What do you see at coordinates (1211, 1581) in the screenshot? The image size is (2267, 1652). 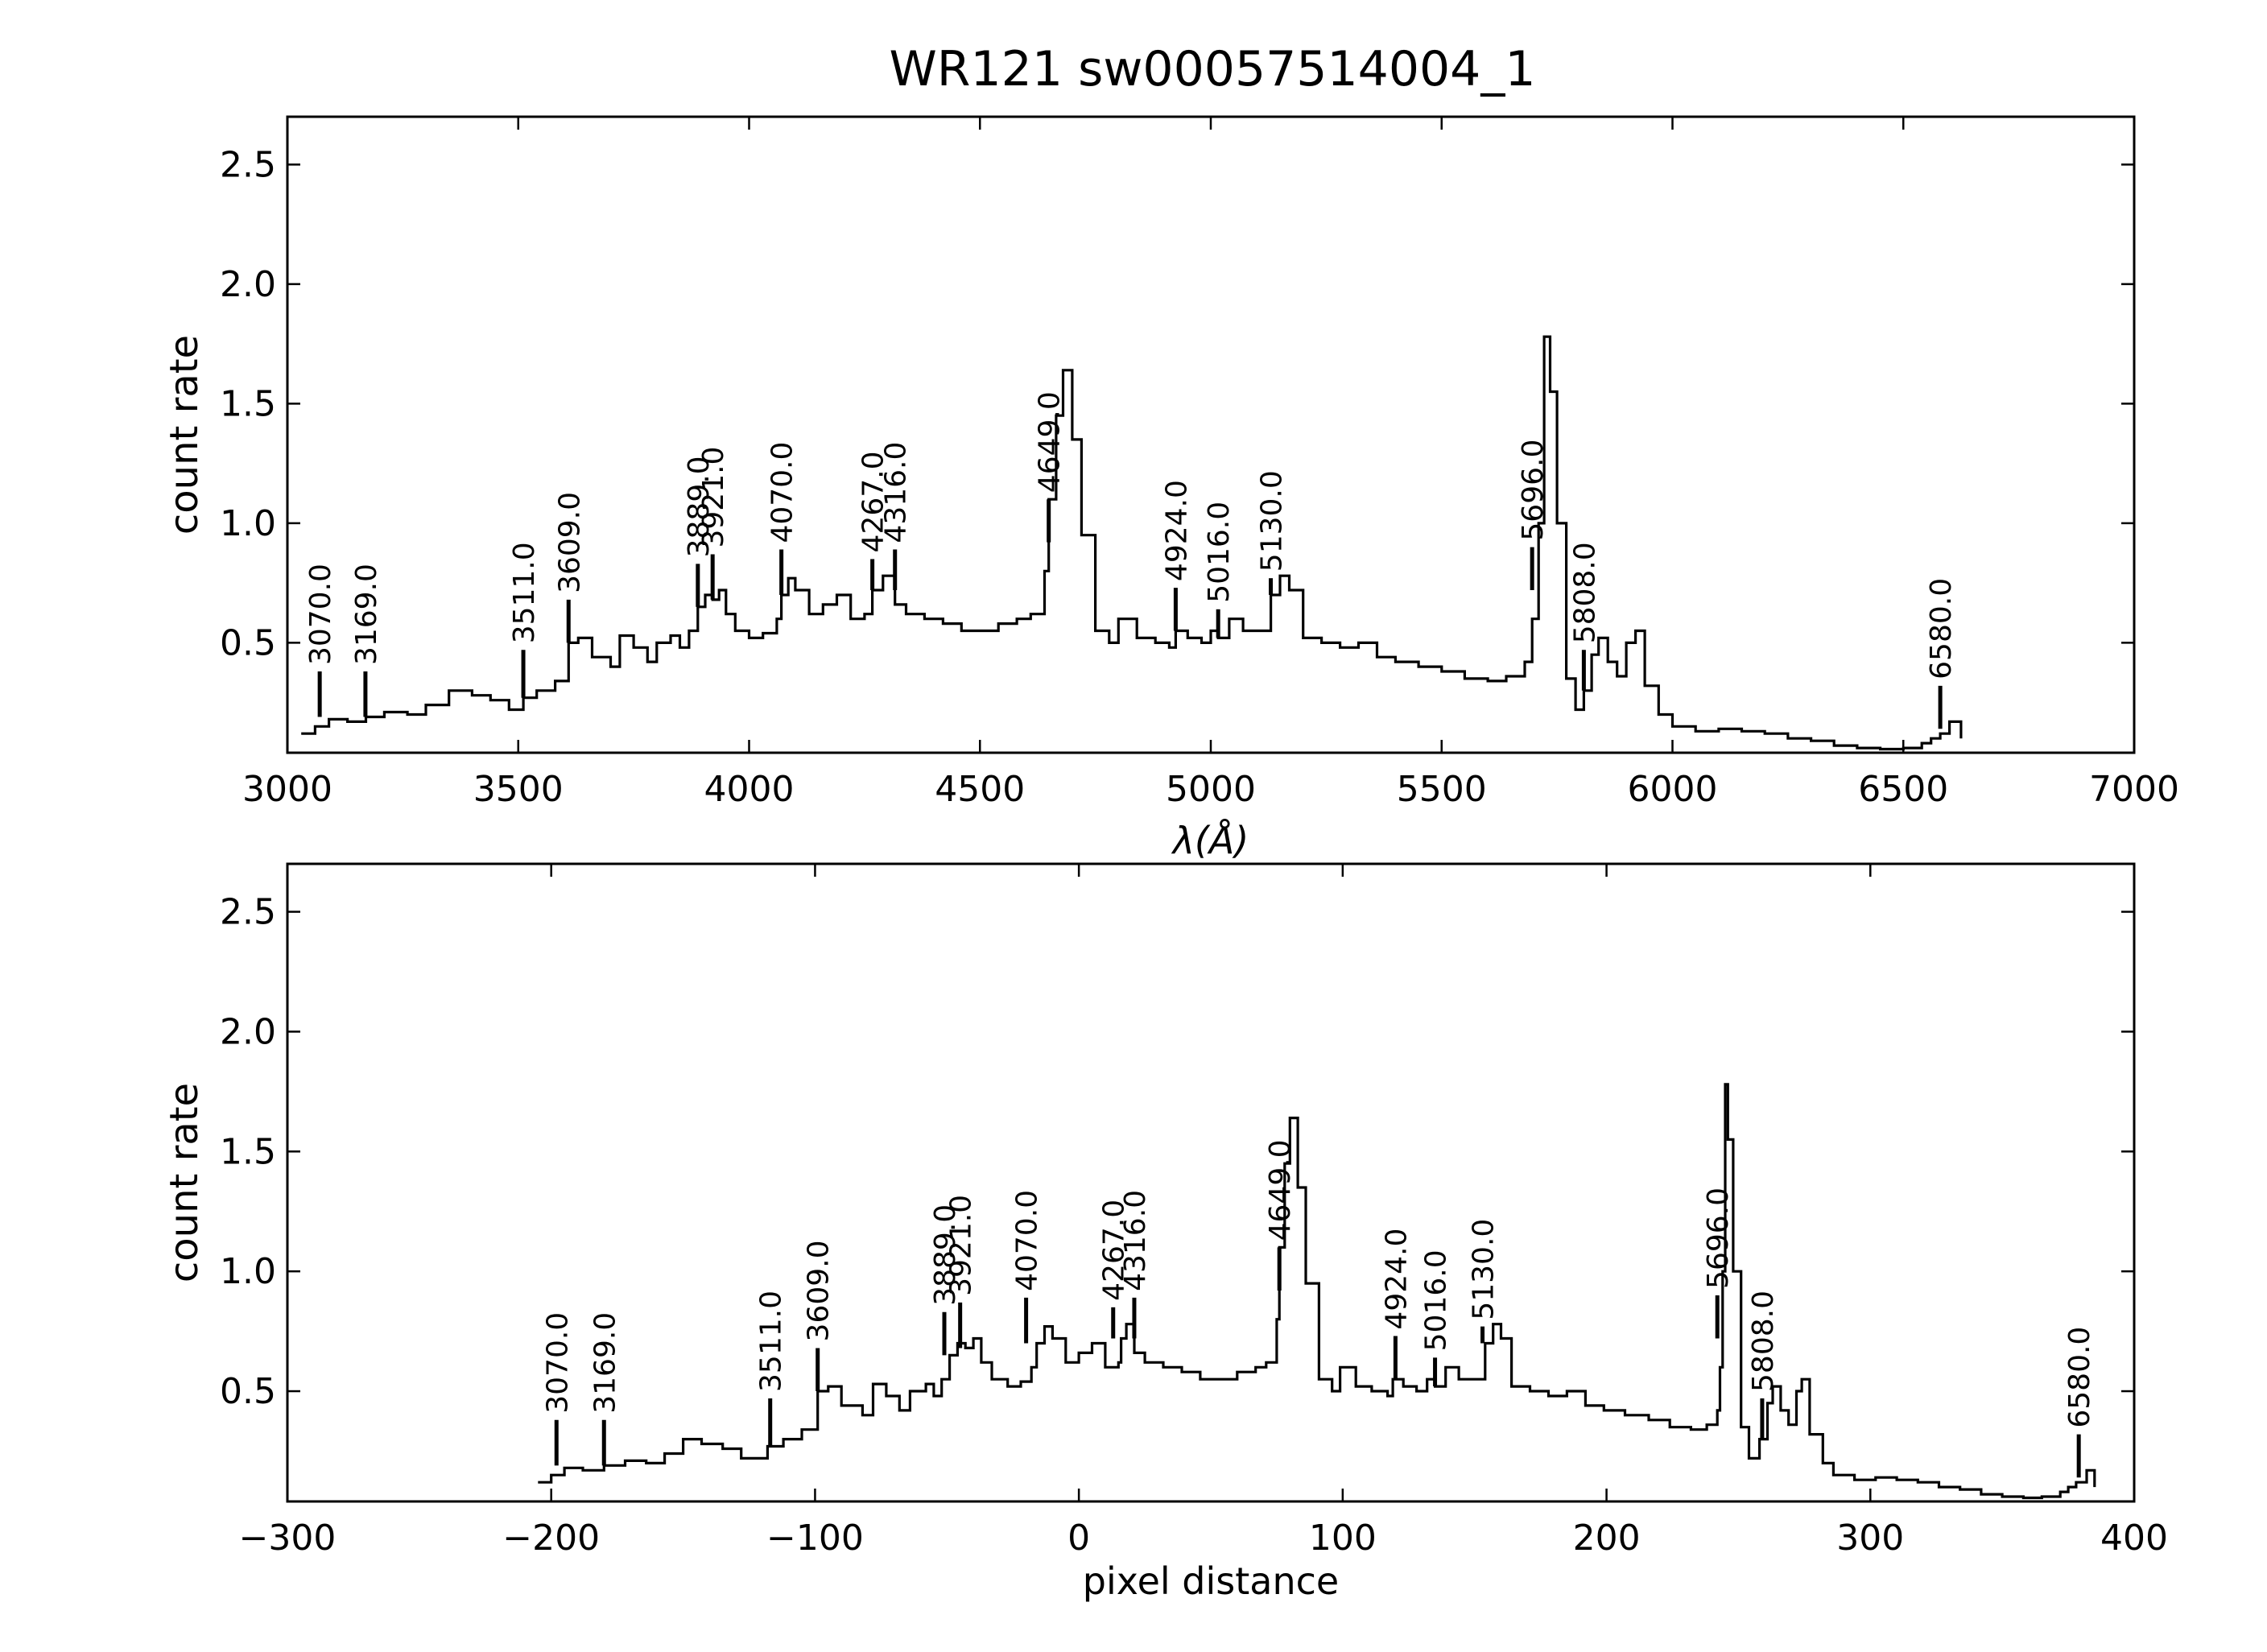 I see `bottom-x-axis-label: pixel distance` at bounding box center [1211, 1581].